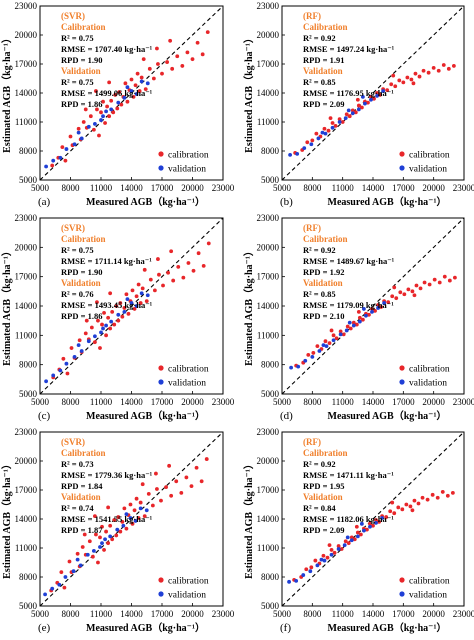 This screenshot has width=474, height=640. Describe the element at coordinates (28, 577) in the screenshot. I see `y-tick-label: 8000` at that location.